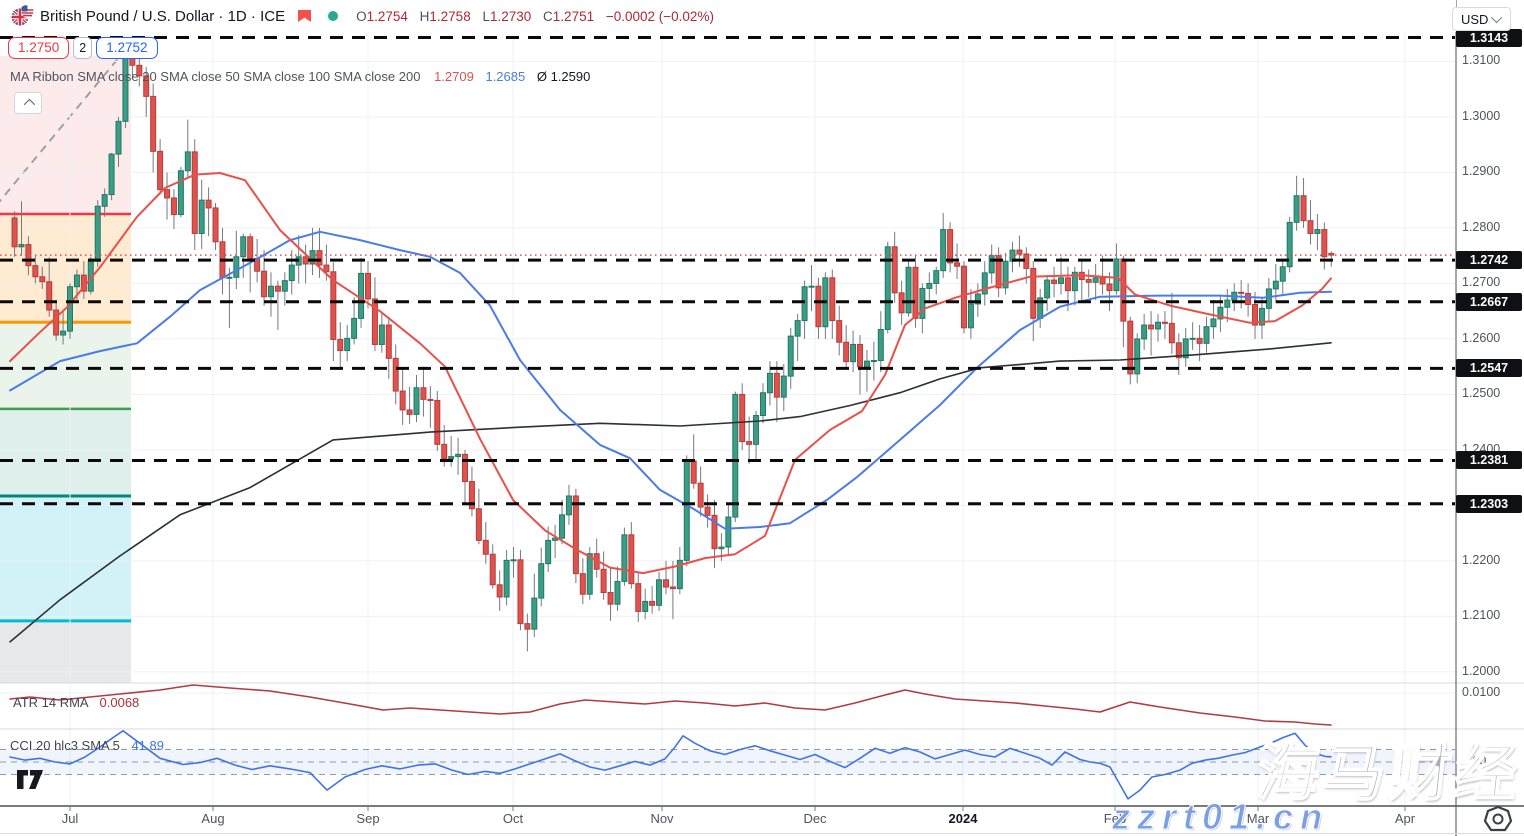 The height and width of the screenshot is (836, 1524). I want to click on time-axis-label: Nov, so click(662, 818).